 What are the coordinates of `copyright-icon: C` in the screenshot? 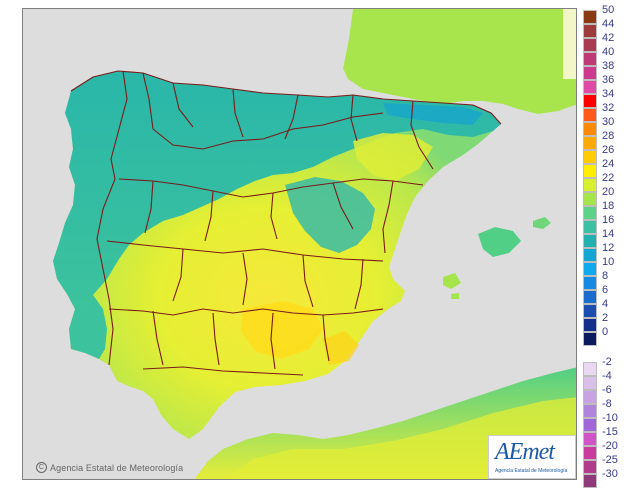 It's located at (41, 467).